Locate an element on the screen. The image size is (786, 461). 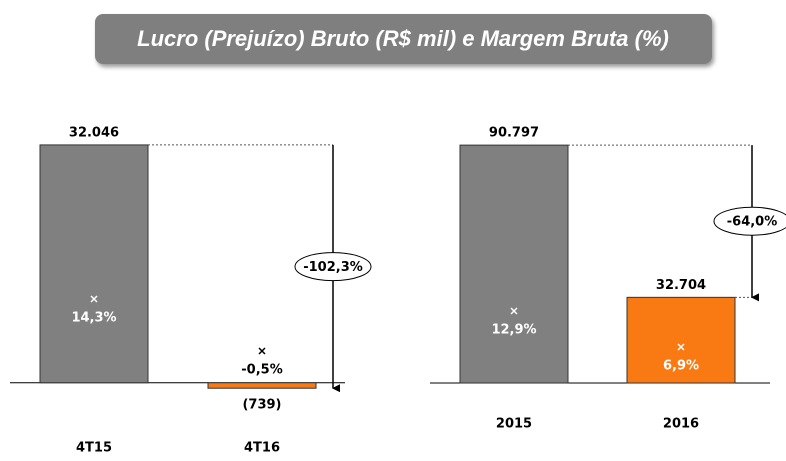
margin-label: 14,3% is located at coordinates (93, 318).